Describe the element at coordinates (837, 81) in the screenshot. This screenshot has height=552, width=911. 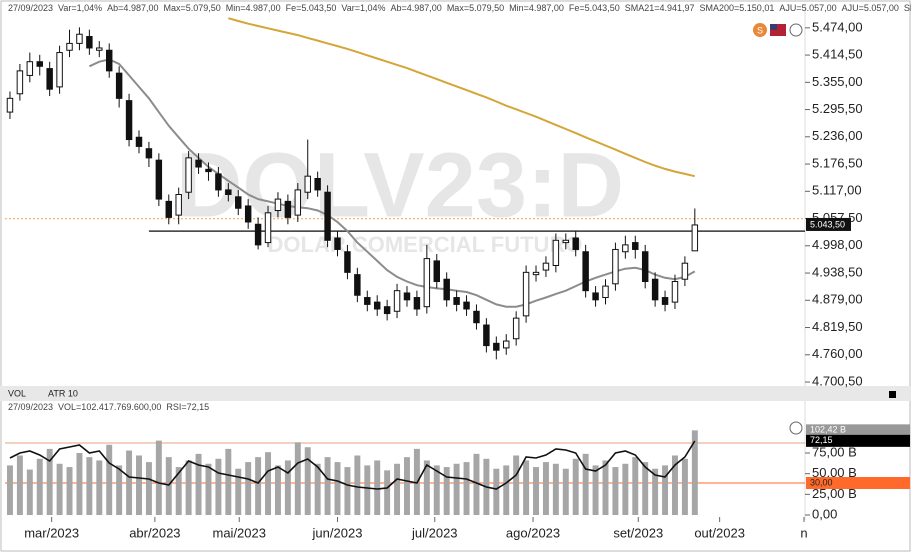
I see `y-tick-label: 5.355,00` at that location.